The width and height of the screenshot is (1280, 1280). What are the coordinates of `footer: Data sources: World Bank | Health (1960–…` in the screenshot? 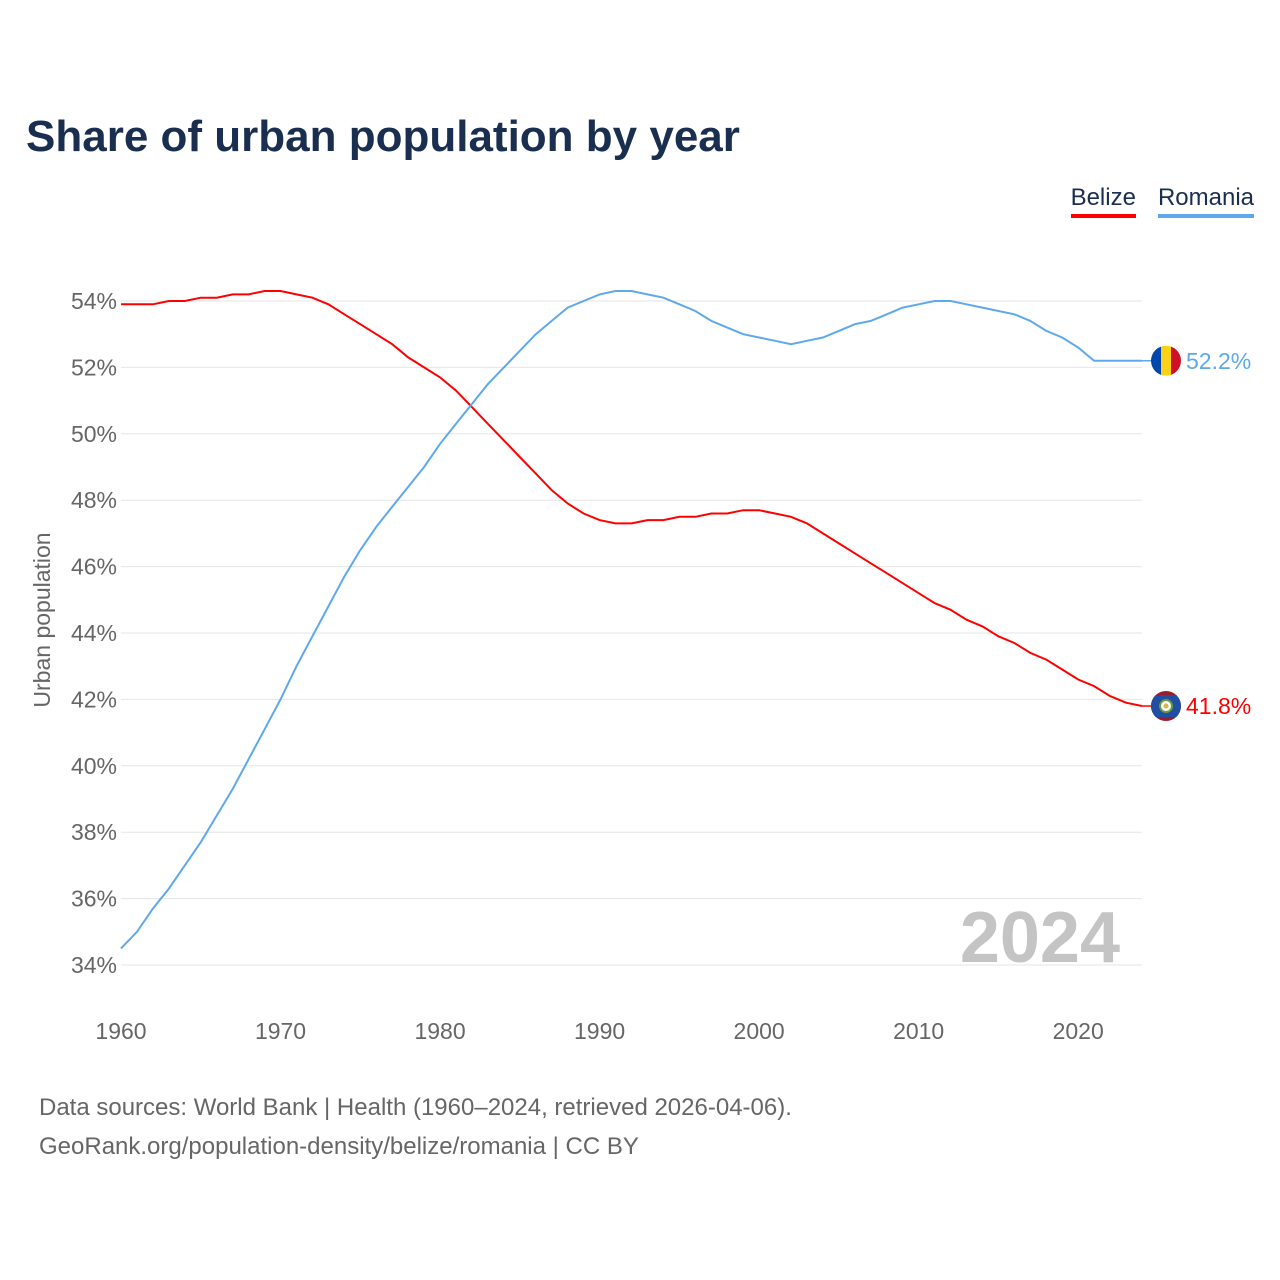 It's located at (415, 1127).